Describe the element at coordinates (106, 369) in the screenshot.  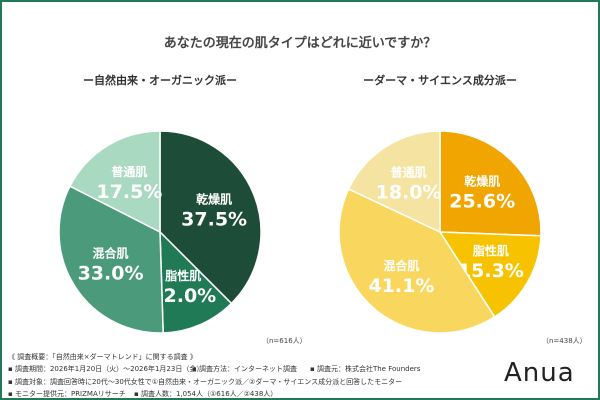
I see `footer-period: ▪ 調査期間：2026年1月20日（火）～2026年1月23日（金）` at that location.